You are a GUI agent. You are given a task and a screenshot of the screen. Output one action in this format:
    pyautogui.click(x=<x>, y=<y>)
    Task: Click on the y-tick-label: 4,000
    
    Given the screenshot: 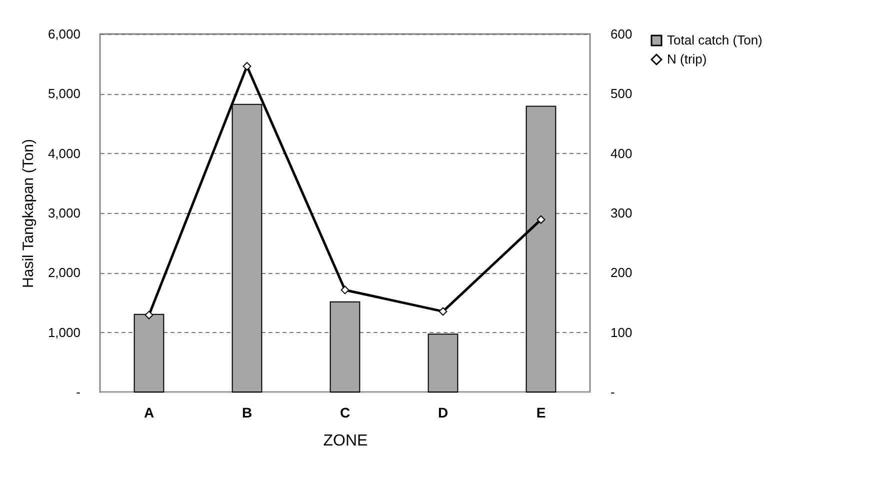 What is the action you would take?
    pyautogui.click(x=64, y=153)
    